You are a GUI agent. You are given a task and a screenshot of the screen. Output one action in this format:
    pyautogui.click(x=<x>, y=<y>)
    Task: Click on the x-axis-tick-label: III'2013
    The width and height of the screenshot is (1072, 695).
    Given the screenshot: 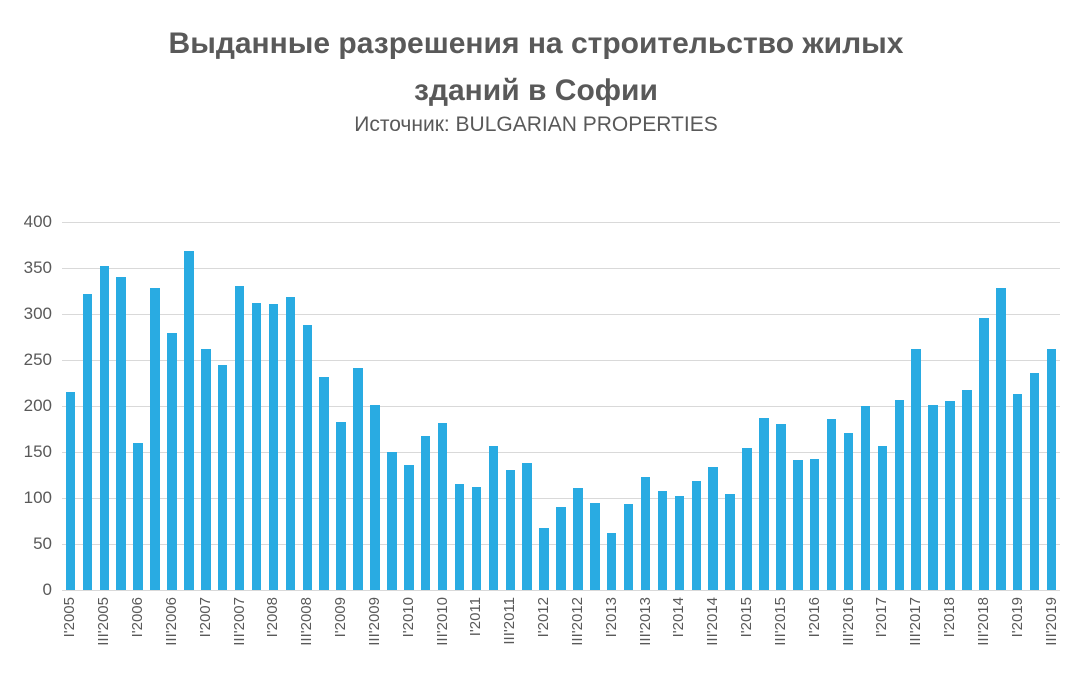 What is the action you would take?
    pyautogui.click(x=645, y=621)
    